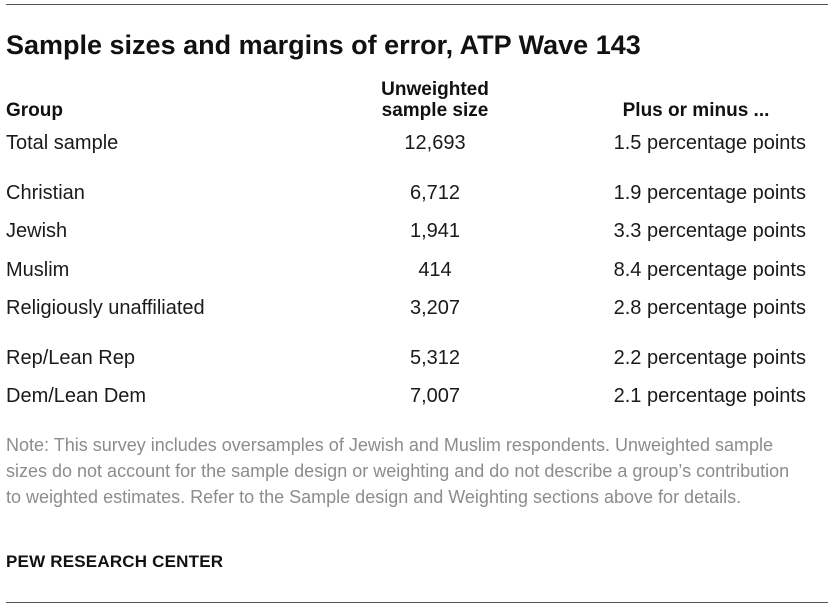 Image resolution: width=840 pixels, height=608 pixels. Describe the element at coordinates (38, 270) in the screenshot. I see `row-group: Muslim` at that location.